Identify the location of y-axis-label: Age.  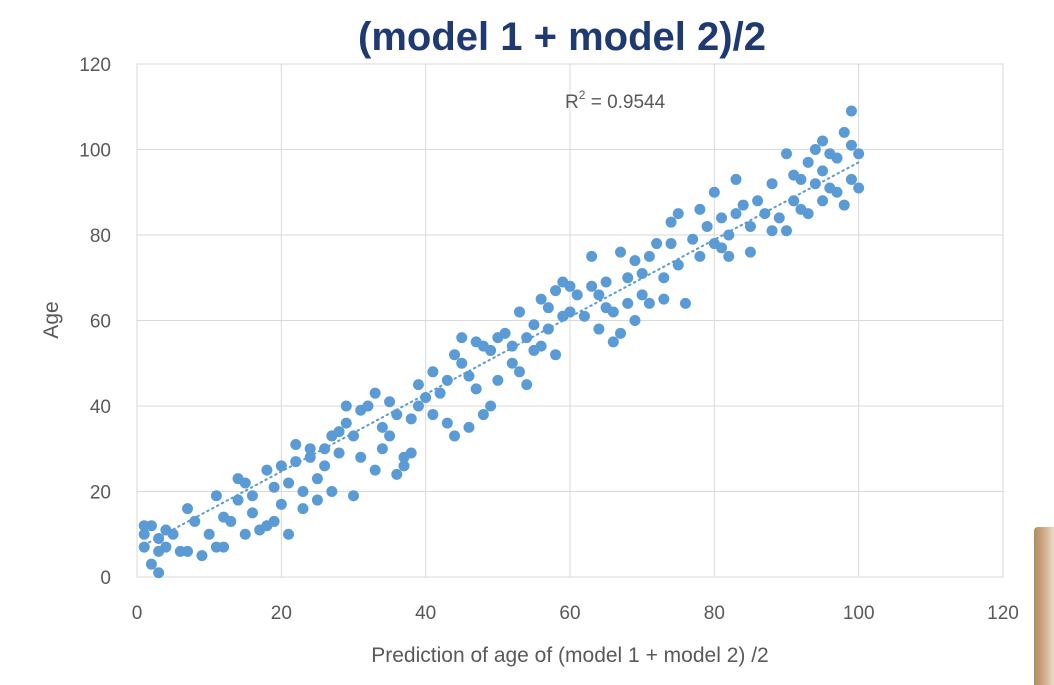
(51, 319).